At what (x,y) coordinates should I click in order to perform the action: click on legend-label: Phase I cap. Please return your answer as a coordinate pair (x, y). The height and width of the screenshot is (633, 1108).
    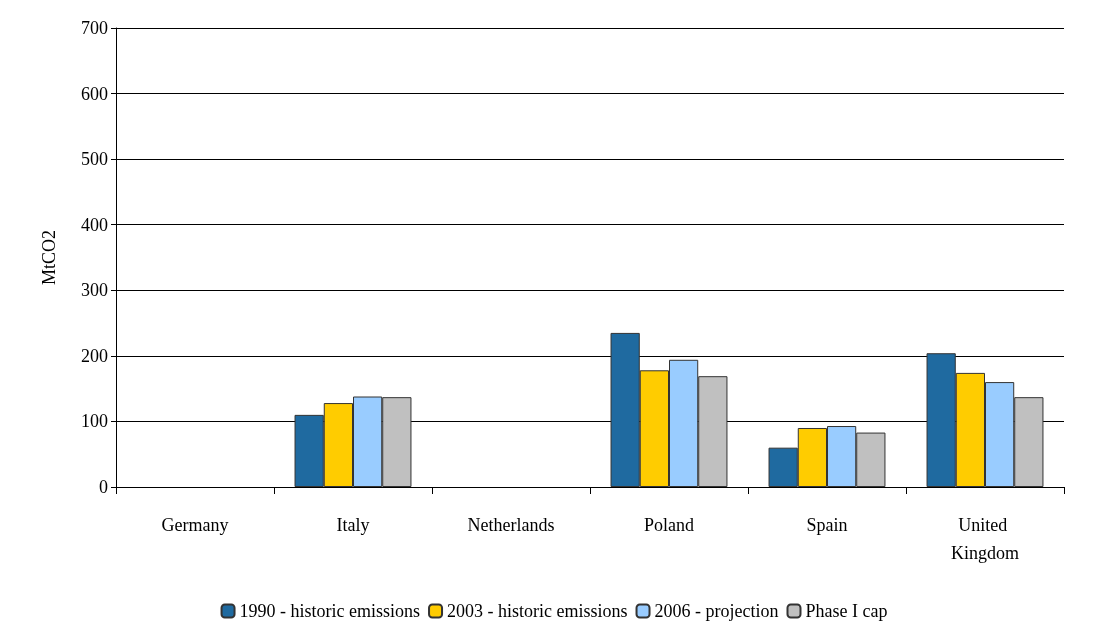
    Looking at the image, I should click on (846, 611).